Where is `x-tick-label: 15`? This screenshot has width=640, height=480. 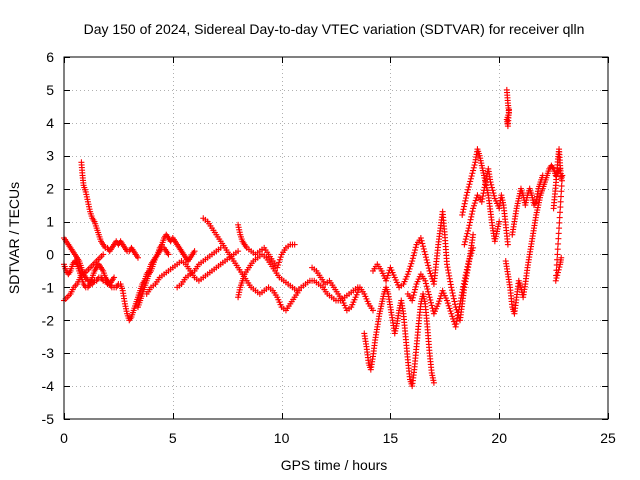 x-tick-label: 15 is located at coordinates (391, 438).